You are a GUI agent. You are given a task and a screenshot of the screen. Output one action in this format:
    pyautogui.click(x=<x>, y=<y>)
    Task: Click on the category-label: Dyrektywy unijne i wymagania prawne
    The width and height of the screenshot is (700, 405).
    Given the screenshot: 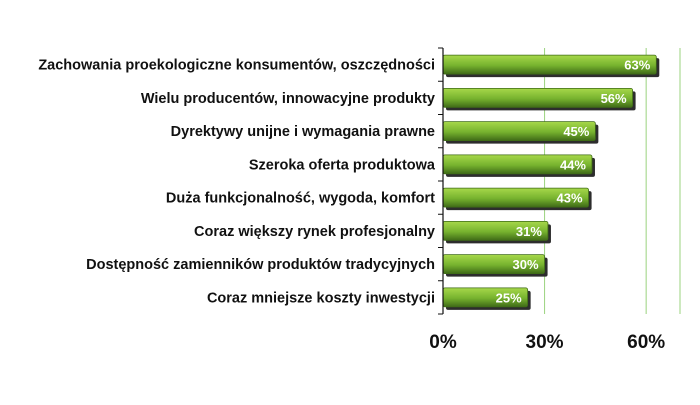 What is the action you would take?
    pyautogui.click(x=303, y=132)
    